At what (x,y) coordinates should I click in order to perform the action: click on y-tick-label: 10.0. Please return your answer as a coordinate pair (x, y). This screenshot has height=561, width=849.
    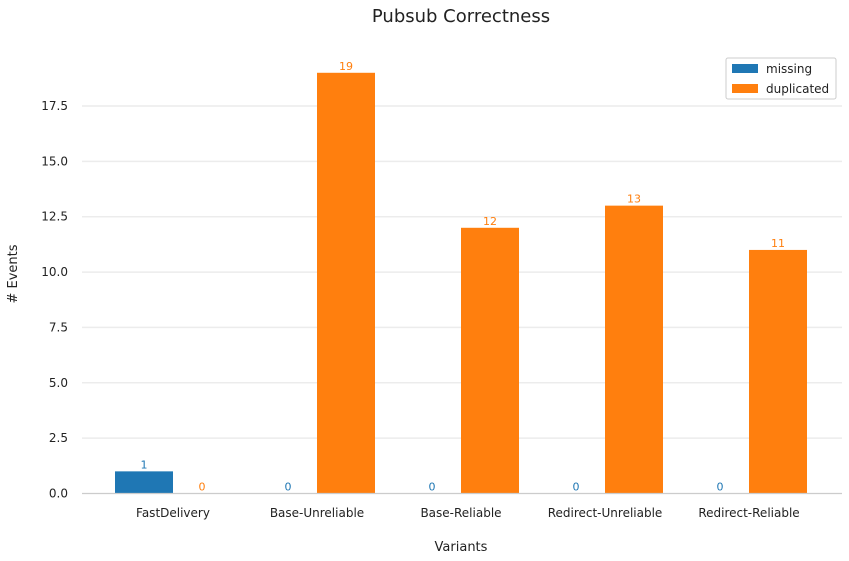
    Looking at the image, I should click on (54, 272).